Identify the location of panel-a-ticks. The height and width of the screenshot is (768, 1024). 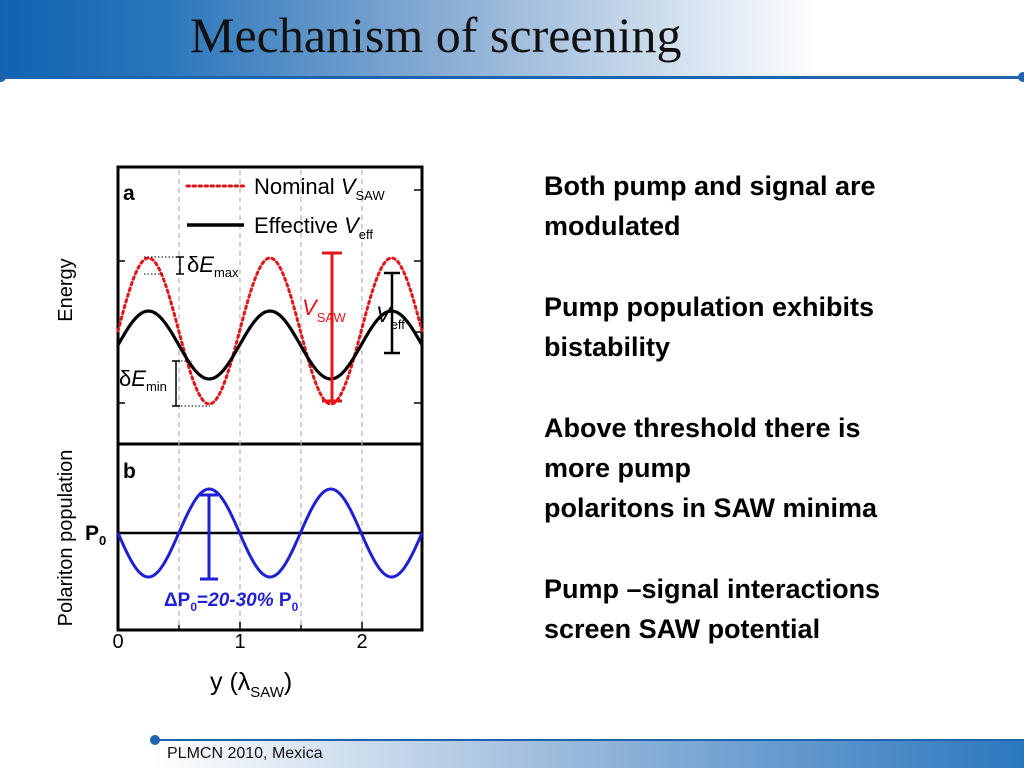
(269, 296).